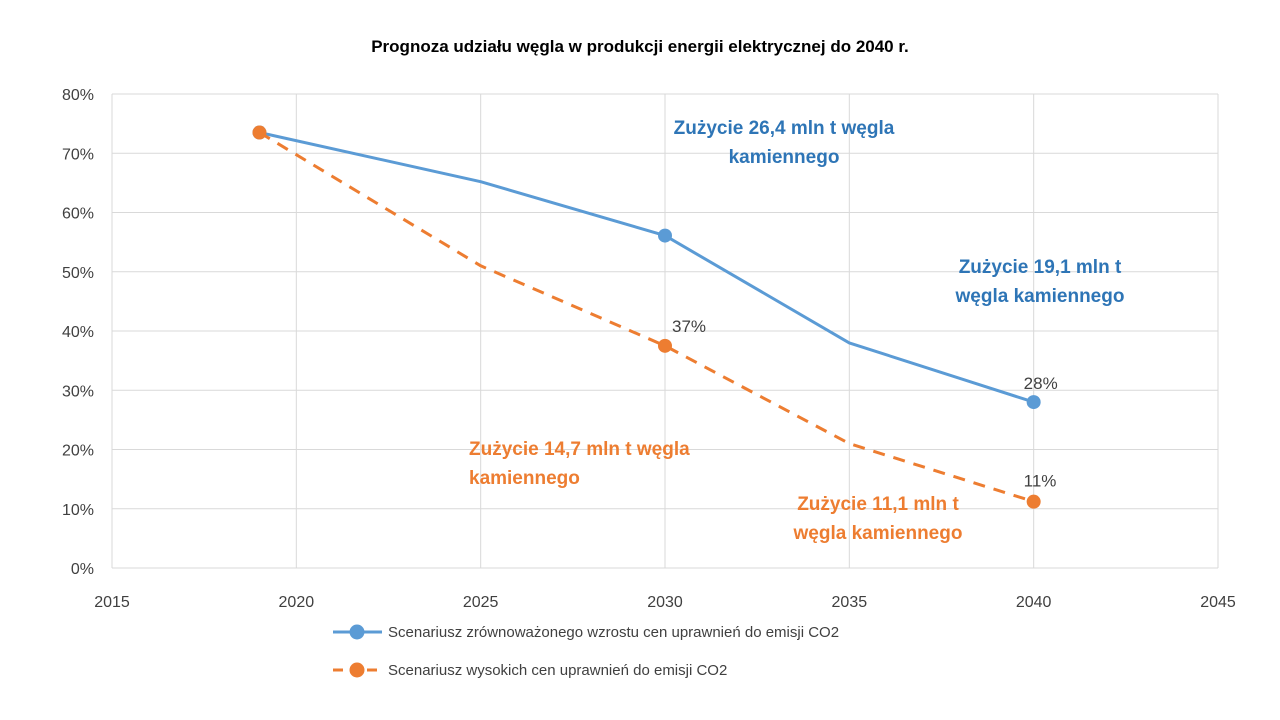 The height and width of the screenshot is (720, 1280). What do you see at coordinates (297, 602) in the screenshot?
I see `x-tick-label: 2020` at bounding box center [297, 602].